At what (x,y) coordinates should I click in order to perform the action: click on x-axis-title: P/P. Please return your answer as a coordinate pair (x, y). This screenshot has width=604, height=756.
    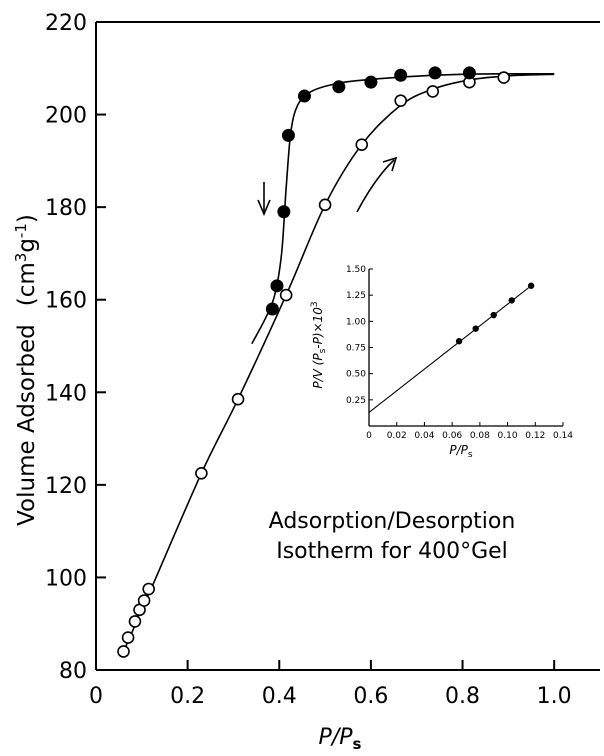
    Looking at the image, I should click on (336, 737).